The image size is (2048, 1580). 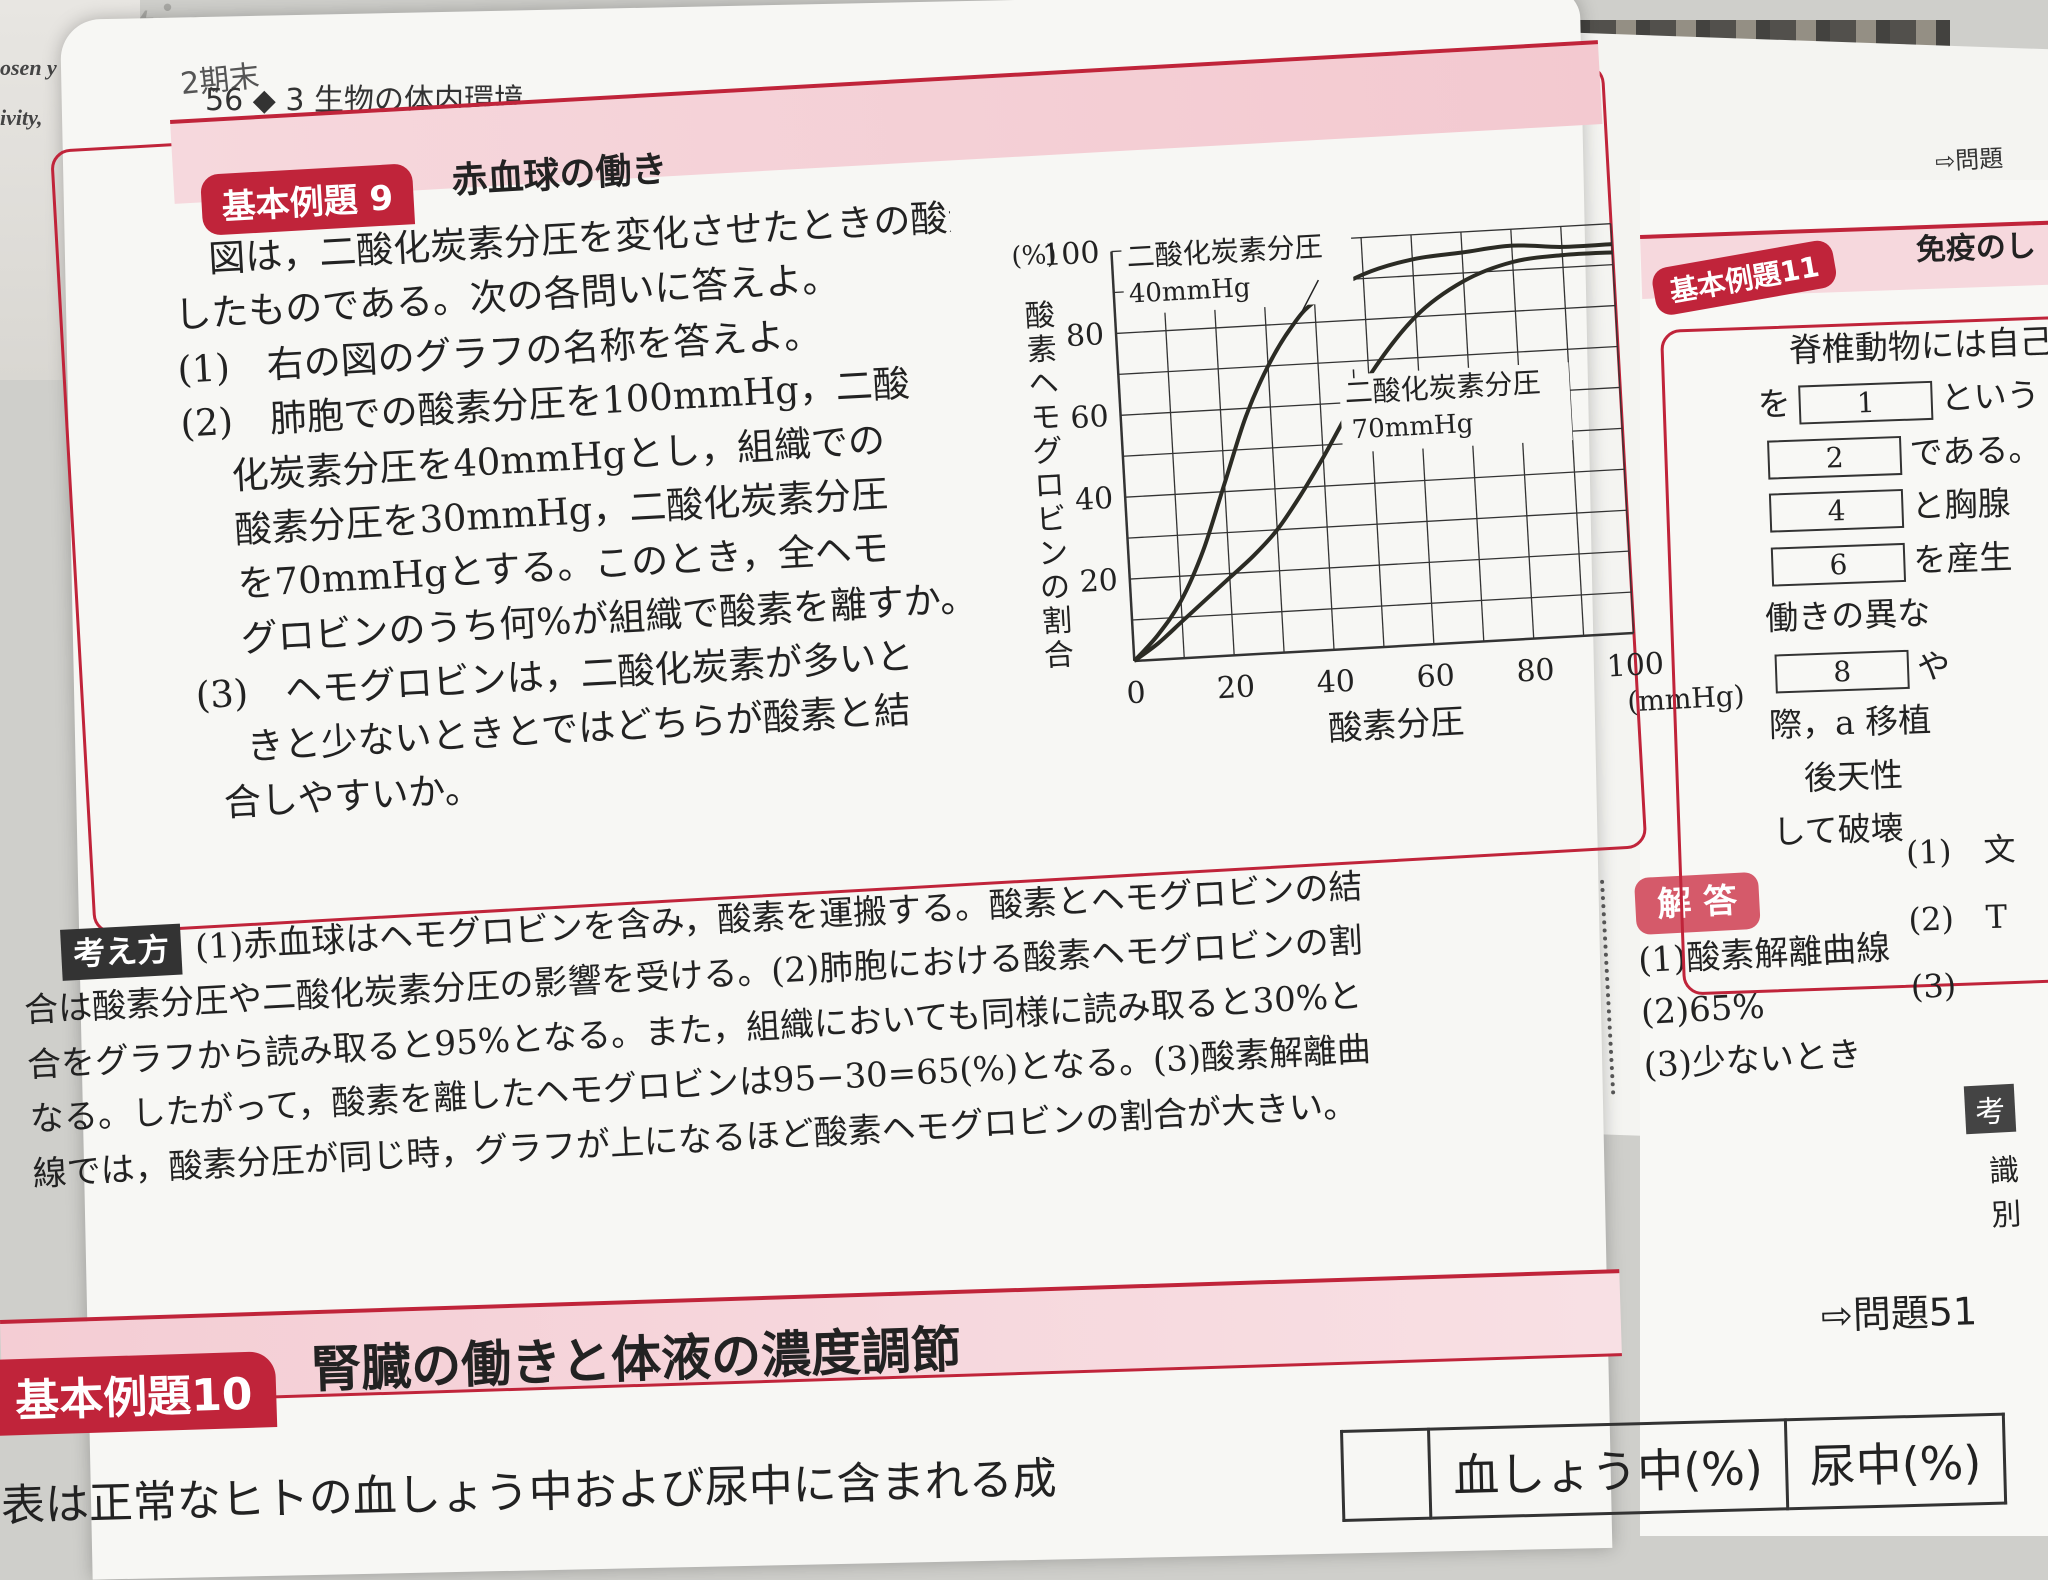 I want to click on example11-explanation-tag: 考, so click(x=1990, y=1109).